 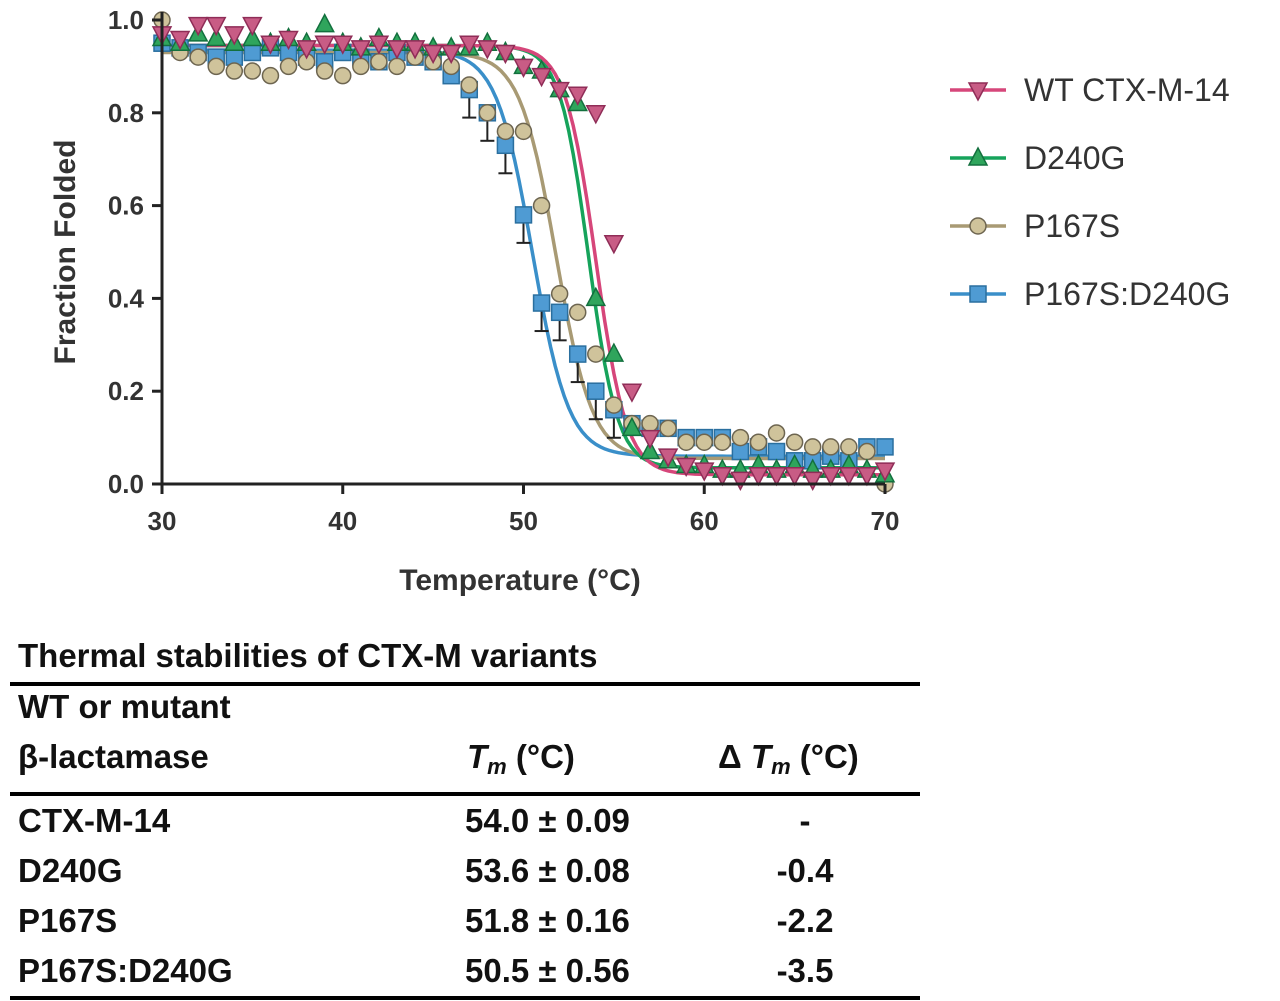 I want to click on x-axis-title: Temperature (°C), so click(x=519, y=580).